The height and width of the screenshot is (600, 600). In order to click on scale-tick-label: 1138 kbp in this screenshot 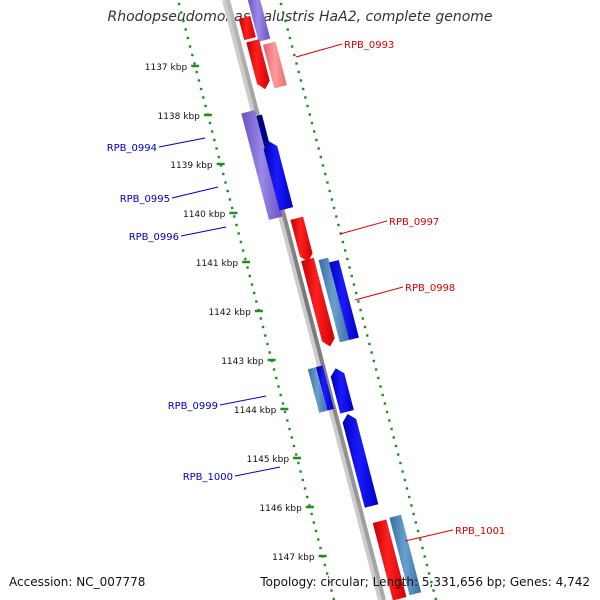, I will do `click(178, 117)`.